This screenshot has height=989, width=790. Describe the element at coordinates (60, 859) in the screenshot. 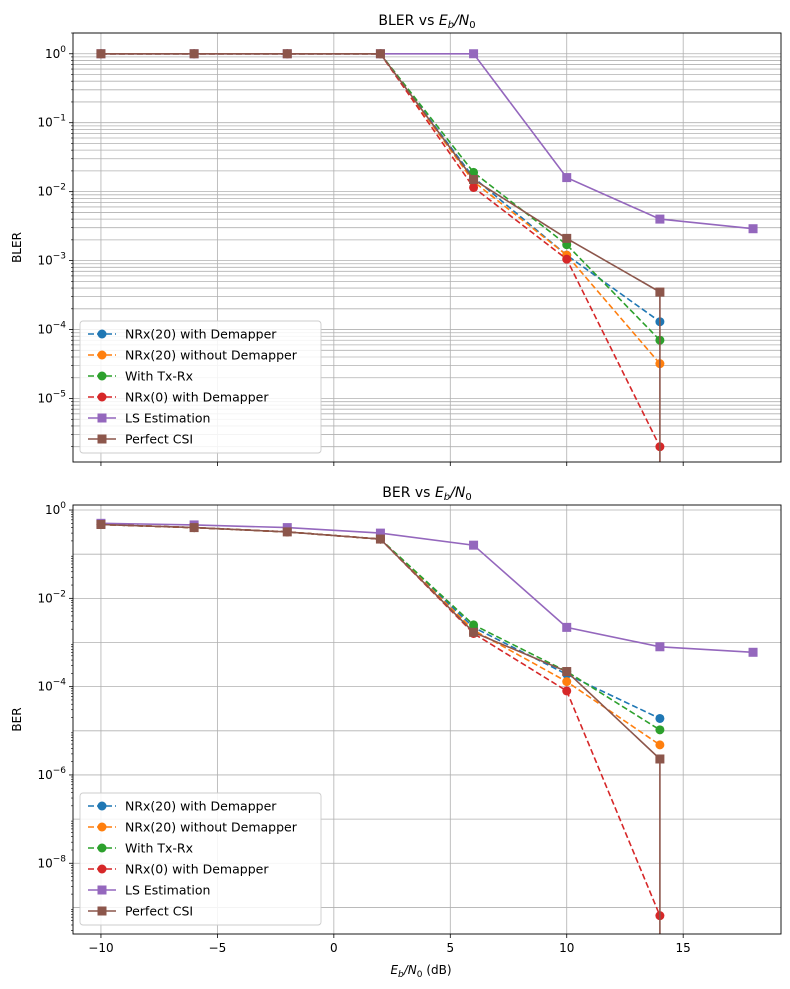

I see `y-tick-exponent: −8` at that location.